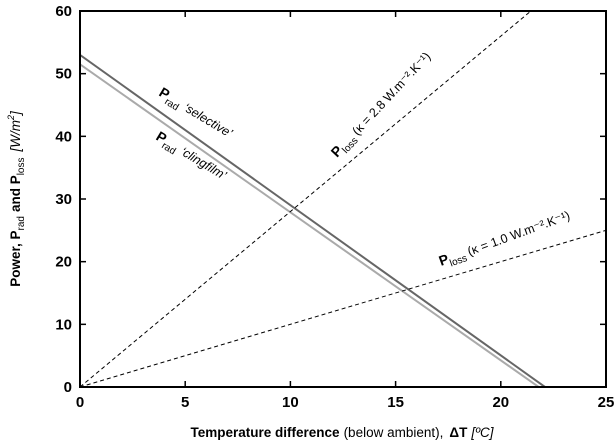 This screenshot has width=614, height=444. What do you see at coordinates (482, 432) in the screenshot?
I see `x-axis-title-unit: [ºC]` at bounding box center [482, 432].